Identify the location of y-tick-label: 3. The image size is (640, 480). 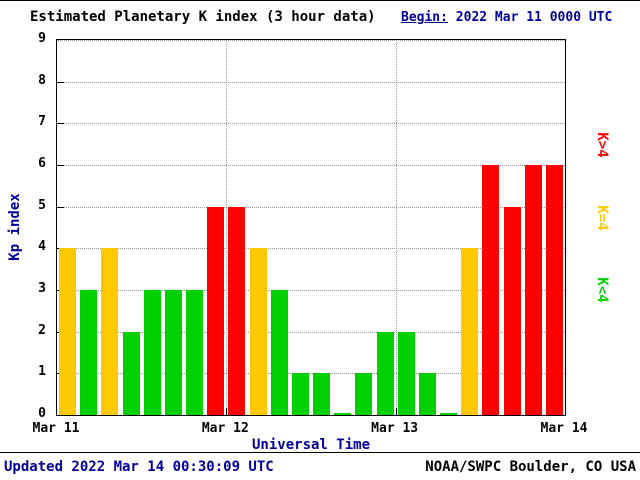
(42, 288).